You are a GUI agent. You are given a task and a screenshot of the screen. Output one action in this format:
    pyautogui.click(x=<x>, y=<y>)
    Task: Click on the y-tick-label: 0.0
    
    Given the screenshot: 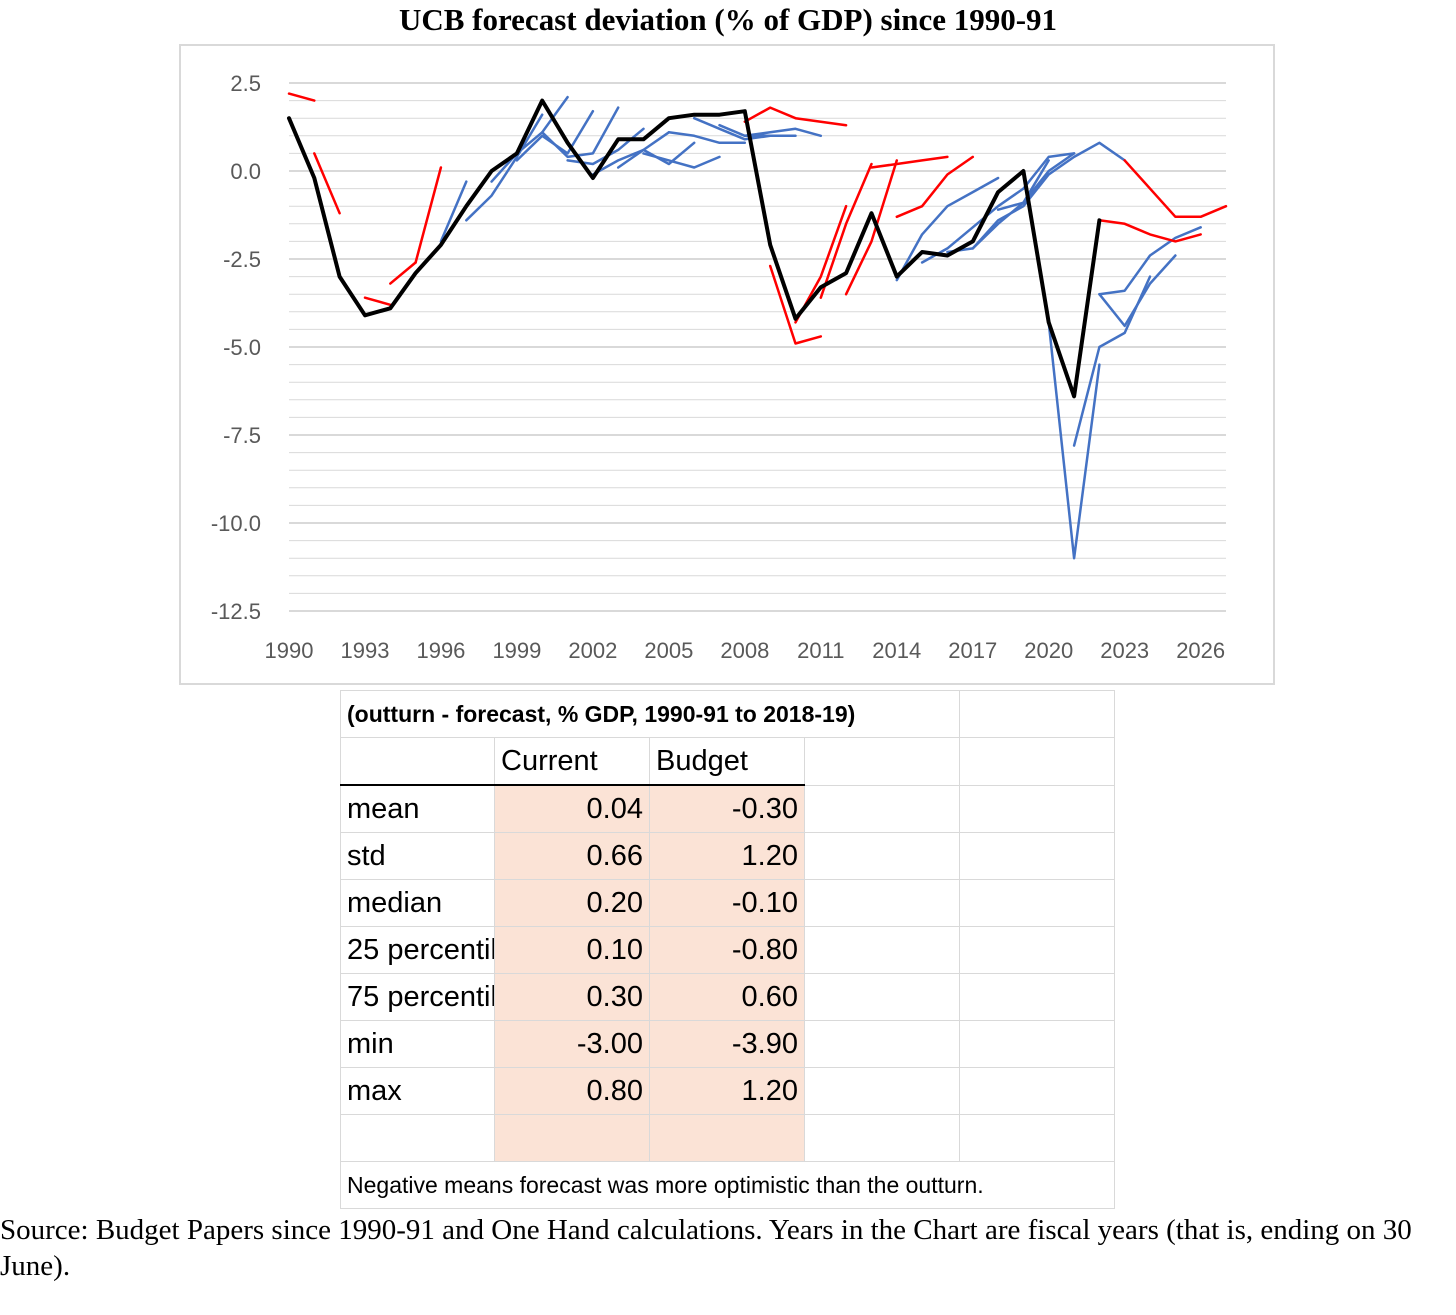 What is the action you would take?
    pyautogui.click(x=245, y=171)
    